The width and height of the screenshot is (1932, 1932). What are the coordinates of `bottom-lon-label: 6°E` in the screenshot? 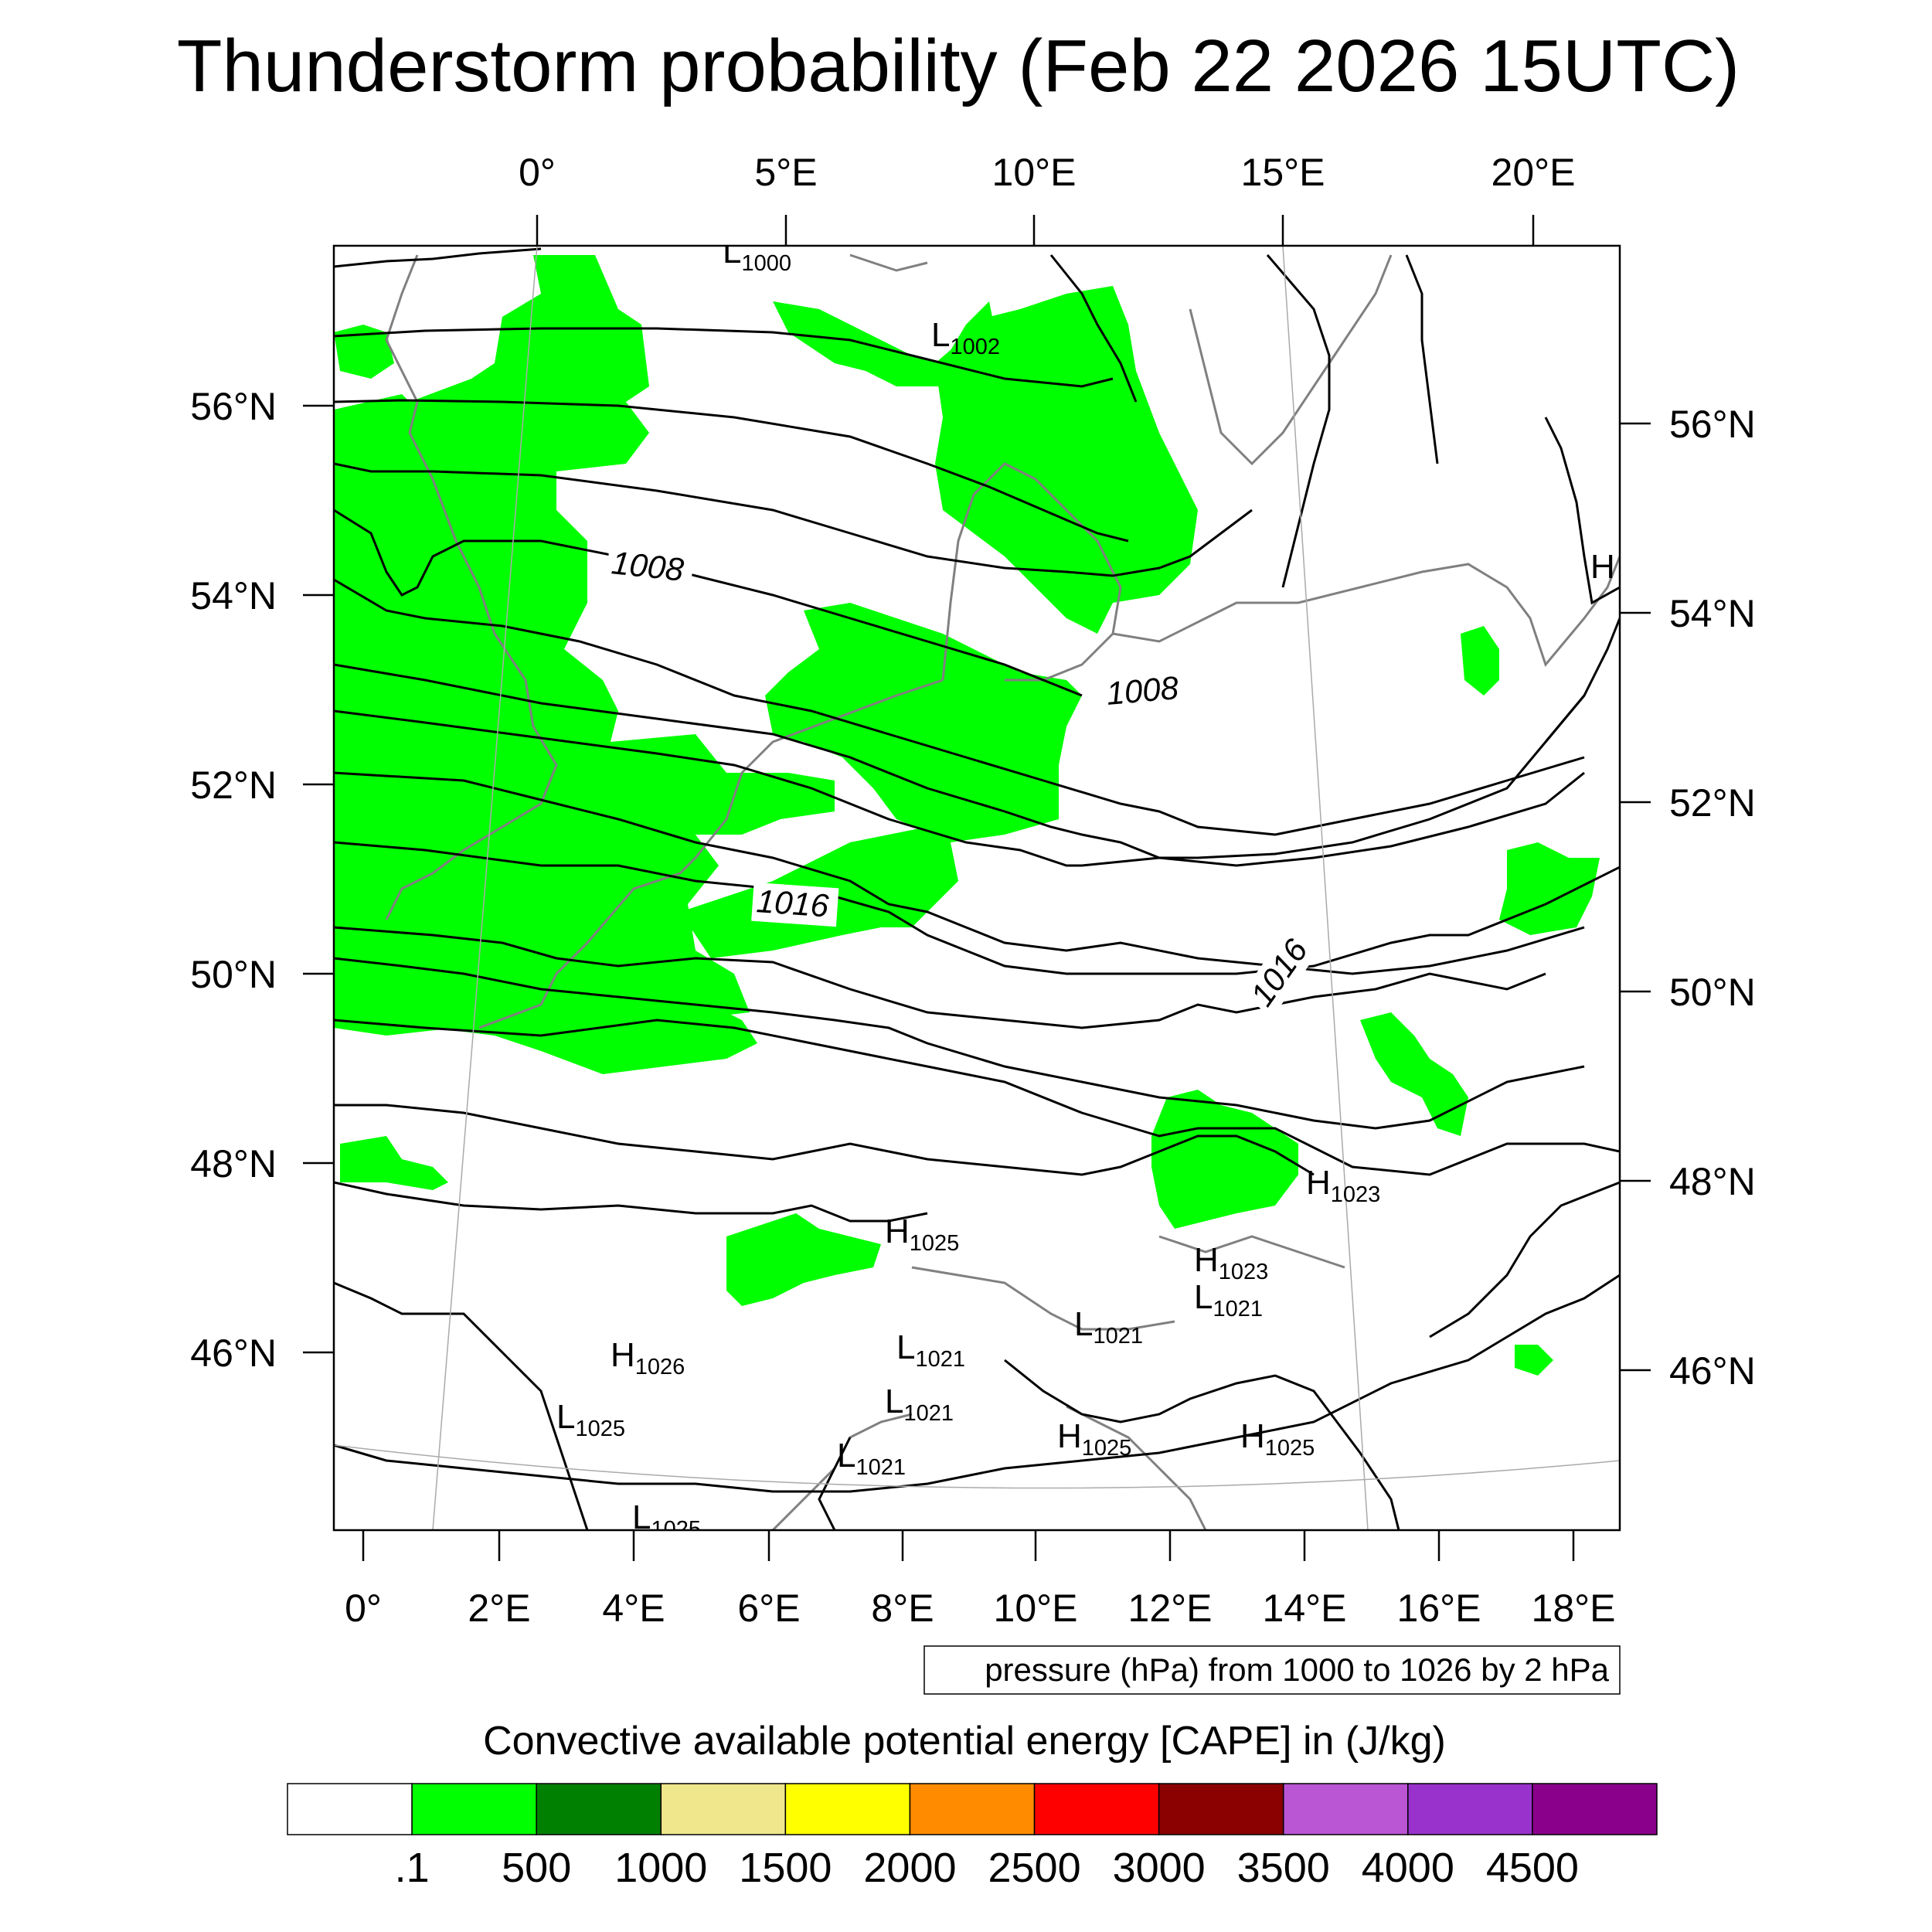 It's located at (769, 1609).